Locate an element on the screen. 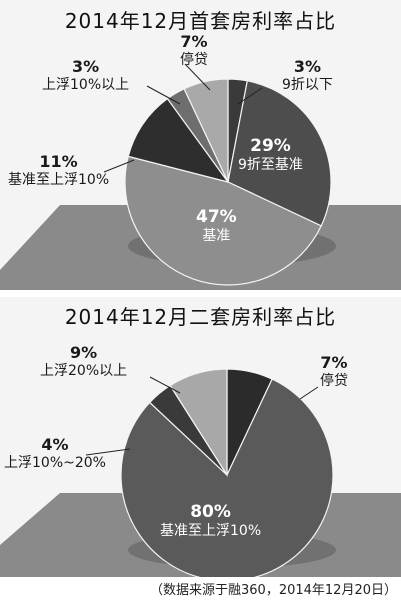 The width and height of the screenshot is (401, 600). slice-label-above-10: 3% 上浮10%以上 is located at coordinates (85, 75).